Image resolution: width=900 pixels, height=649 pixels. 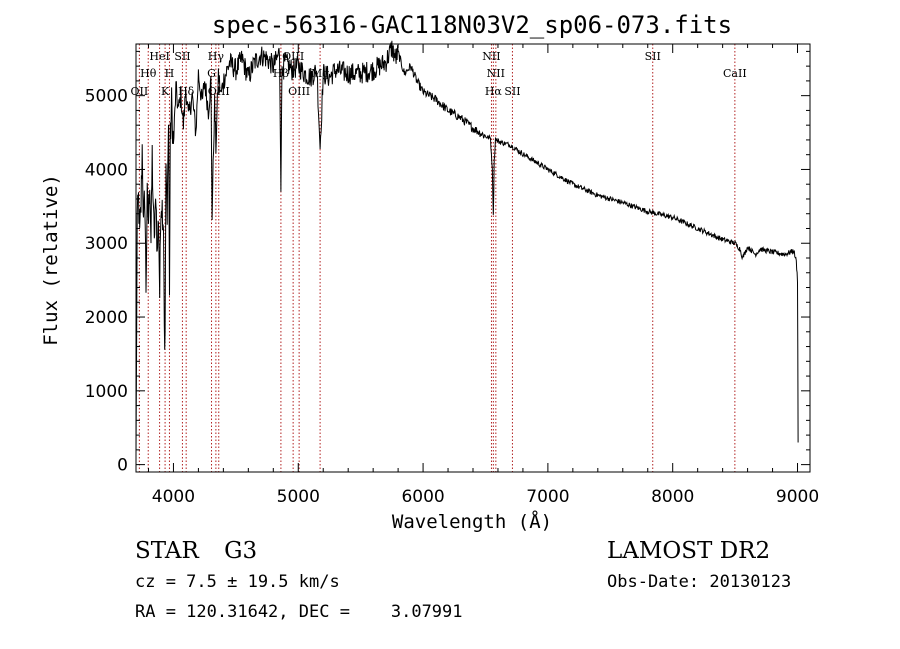 I want to click on y-tick-label: 4000, so click(x=106, y=170).